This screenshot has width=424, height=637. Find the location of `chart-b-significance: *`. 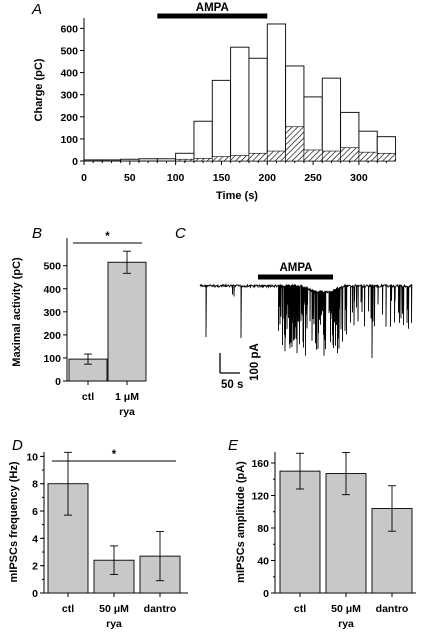

chart-b-significance: * is located at coordinates (107, 237).